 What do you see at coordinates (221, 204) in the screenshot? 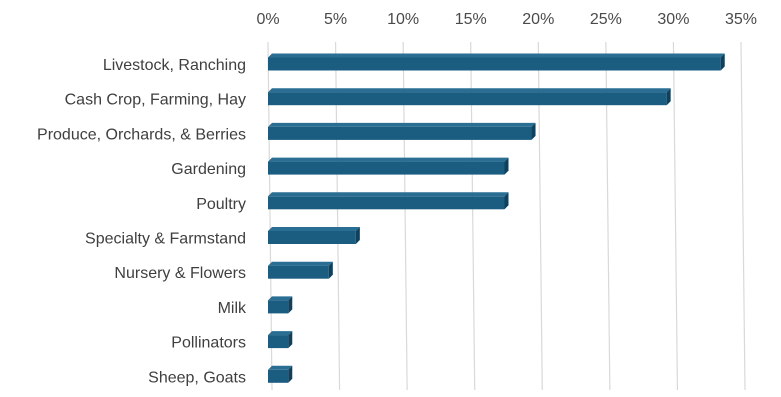
I see `category-label-4: Poultry` at bounding box center [221, 204].